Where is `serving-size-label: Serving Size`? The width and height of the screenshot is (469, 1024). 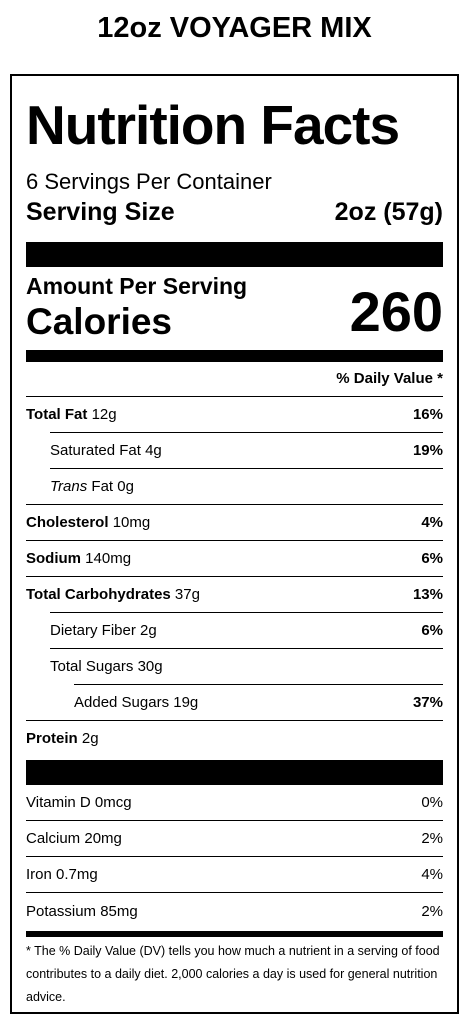
serving-size-label: Serving Size is located at coordinates (100, 211).